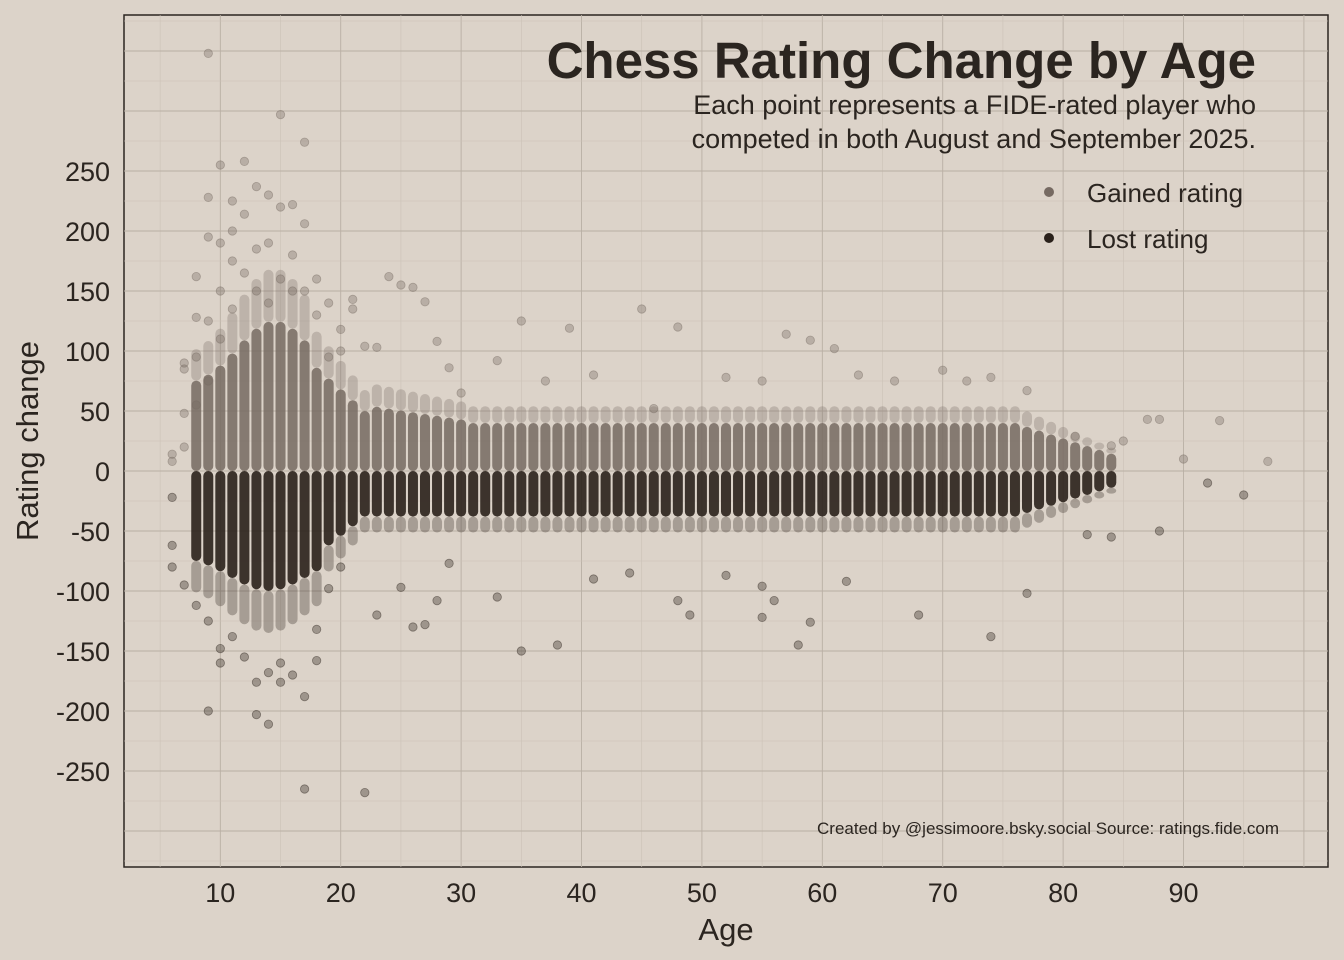 The image size is (1344, 960). What do you see at coordinates (725, 929) in the screenshot?
I see `x-axis-title: Age` at bounding box center [725, 929].